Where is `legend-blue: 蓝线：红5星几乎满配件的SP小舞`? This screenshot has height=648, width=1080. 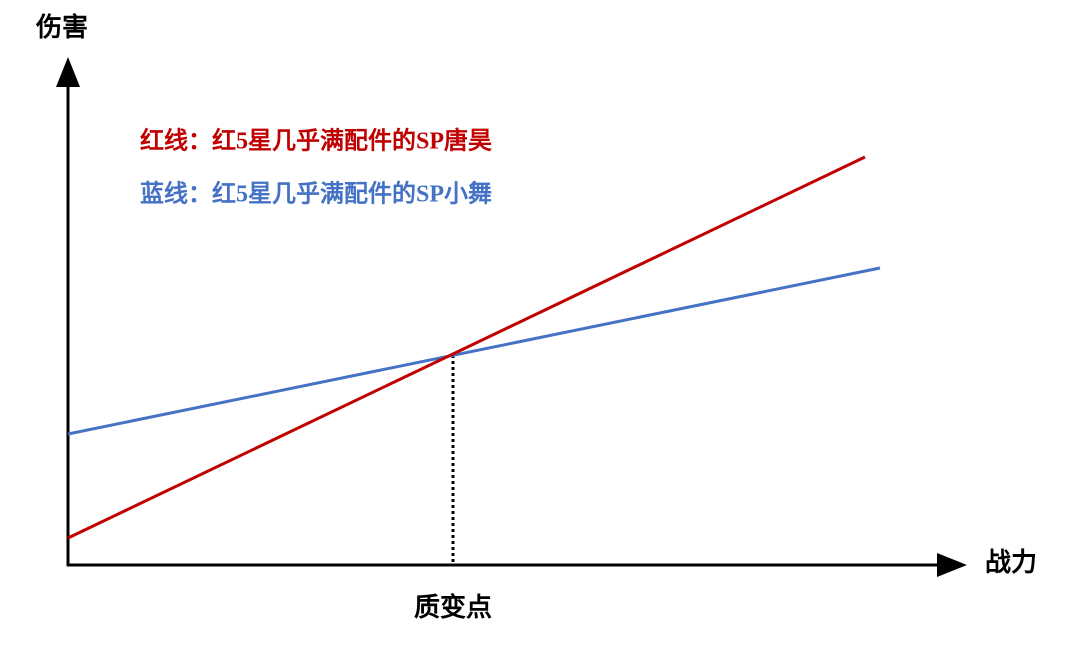 legend-blue: 蓝线：红5星几乎满配件的SP小舞 is located at coordinates (316, 194).